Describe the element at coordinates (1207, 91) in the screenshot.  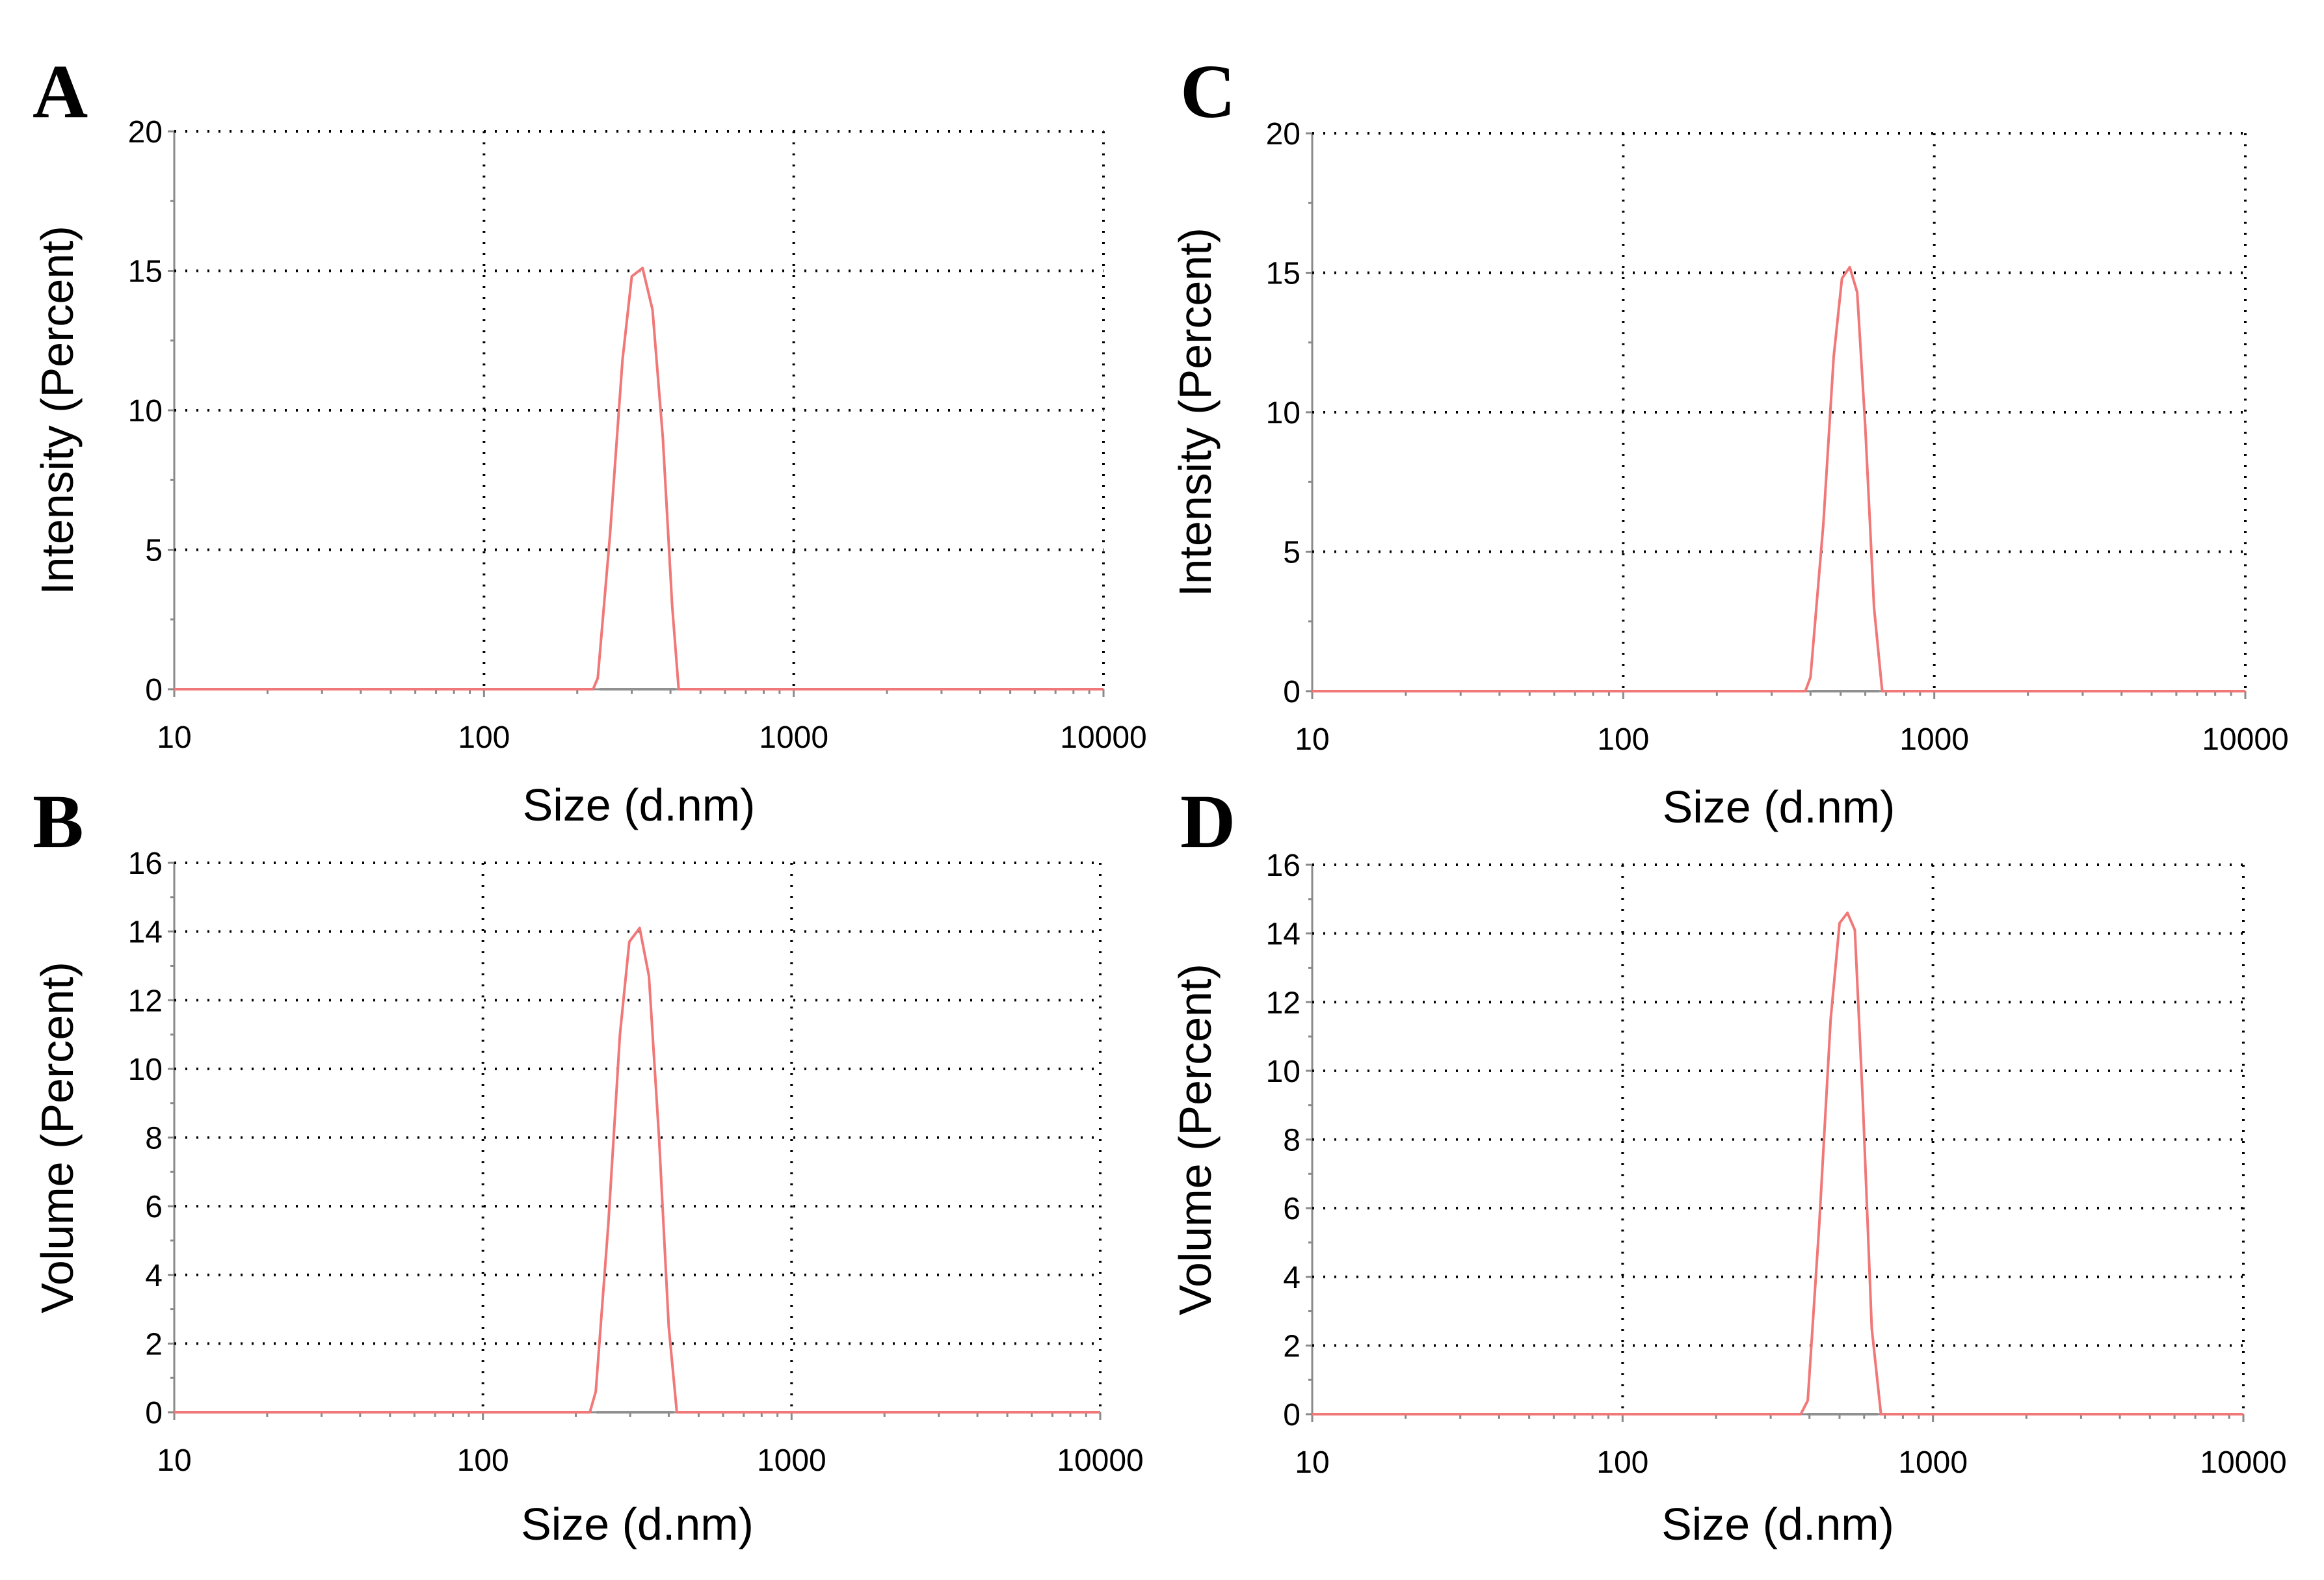
I see `panel-label: C` at that location.